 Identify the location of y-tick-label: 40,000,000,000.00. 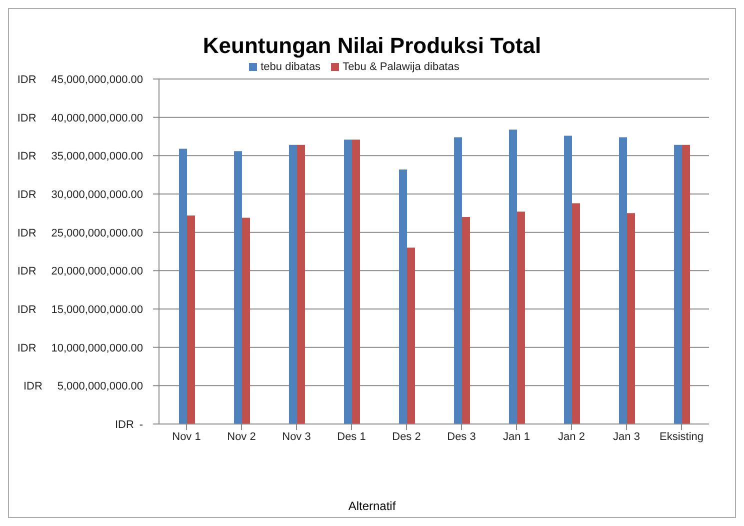
(97, 118).